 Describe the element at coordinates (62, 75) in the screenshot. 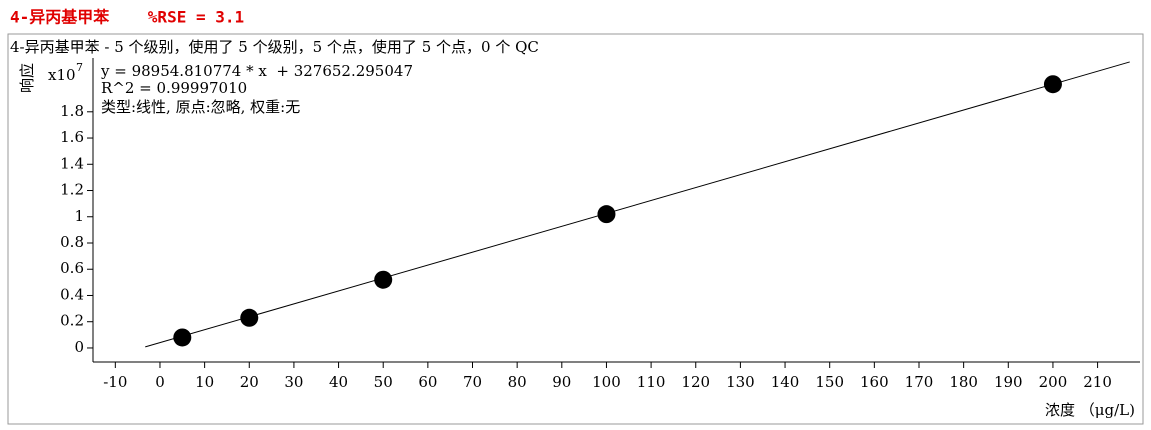

I see `y-multiplier: x10` at that location.